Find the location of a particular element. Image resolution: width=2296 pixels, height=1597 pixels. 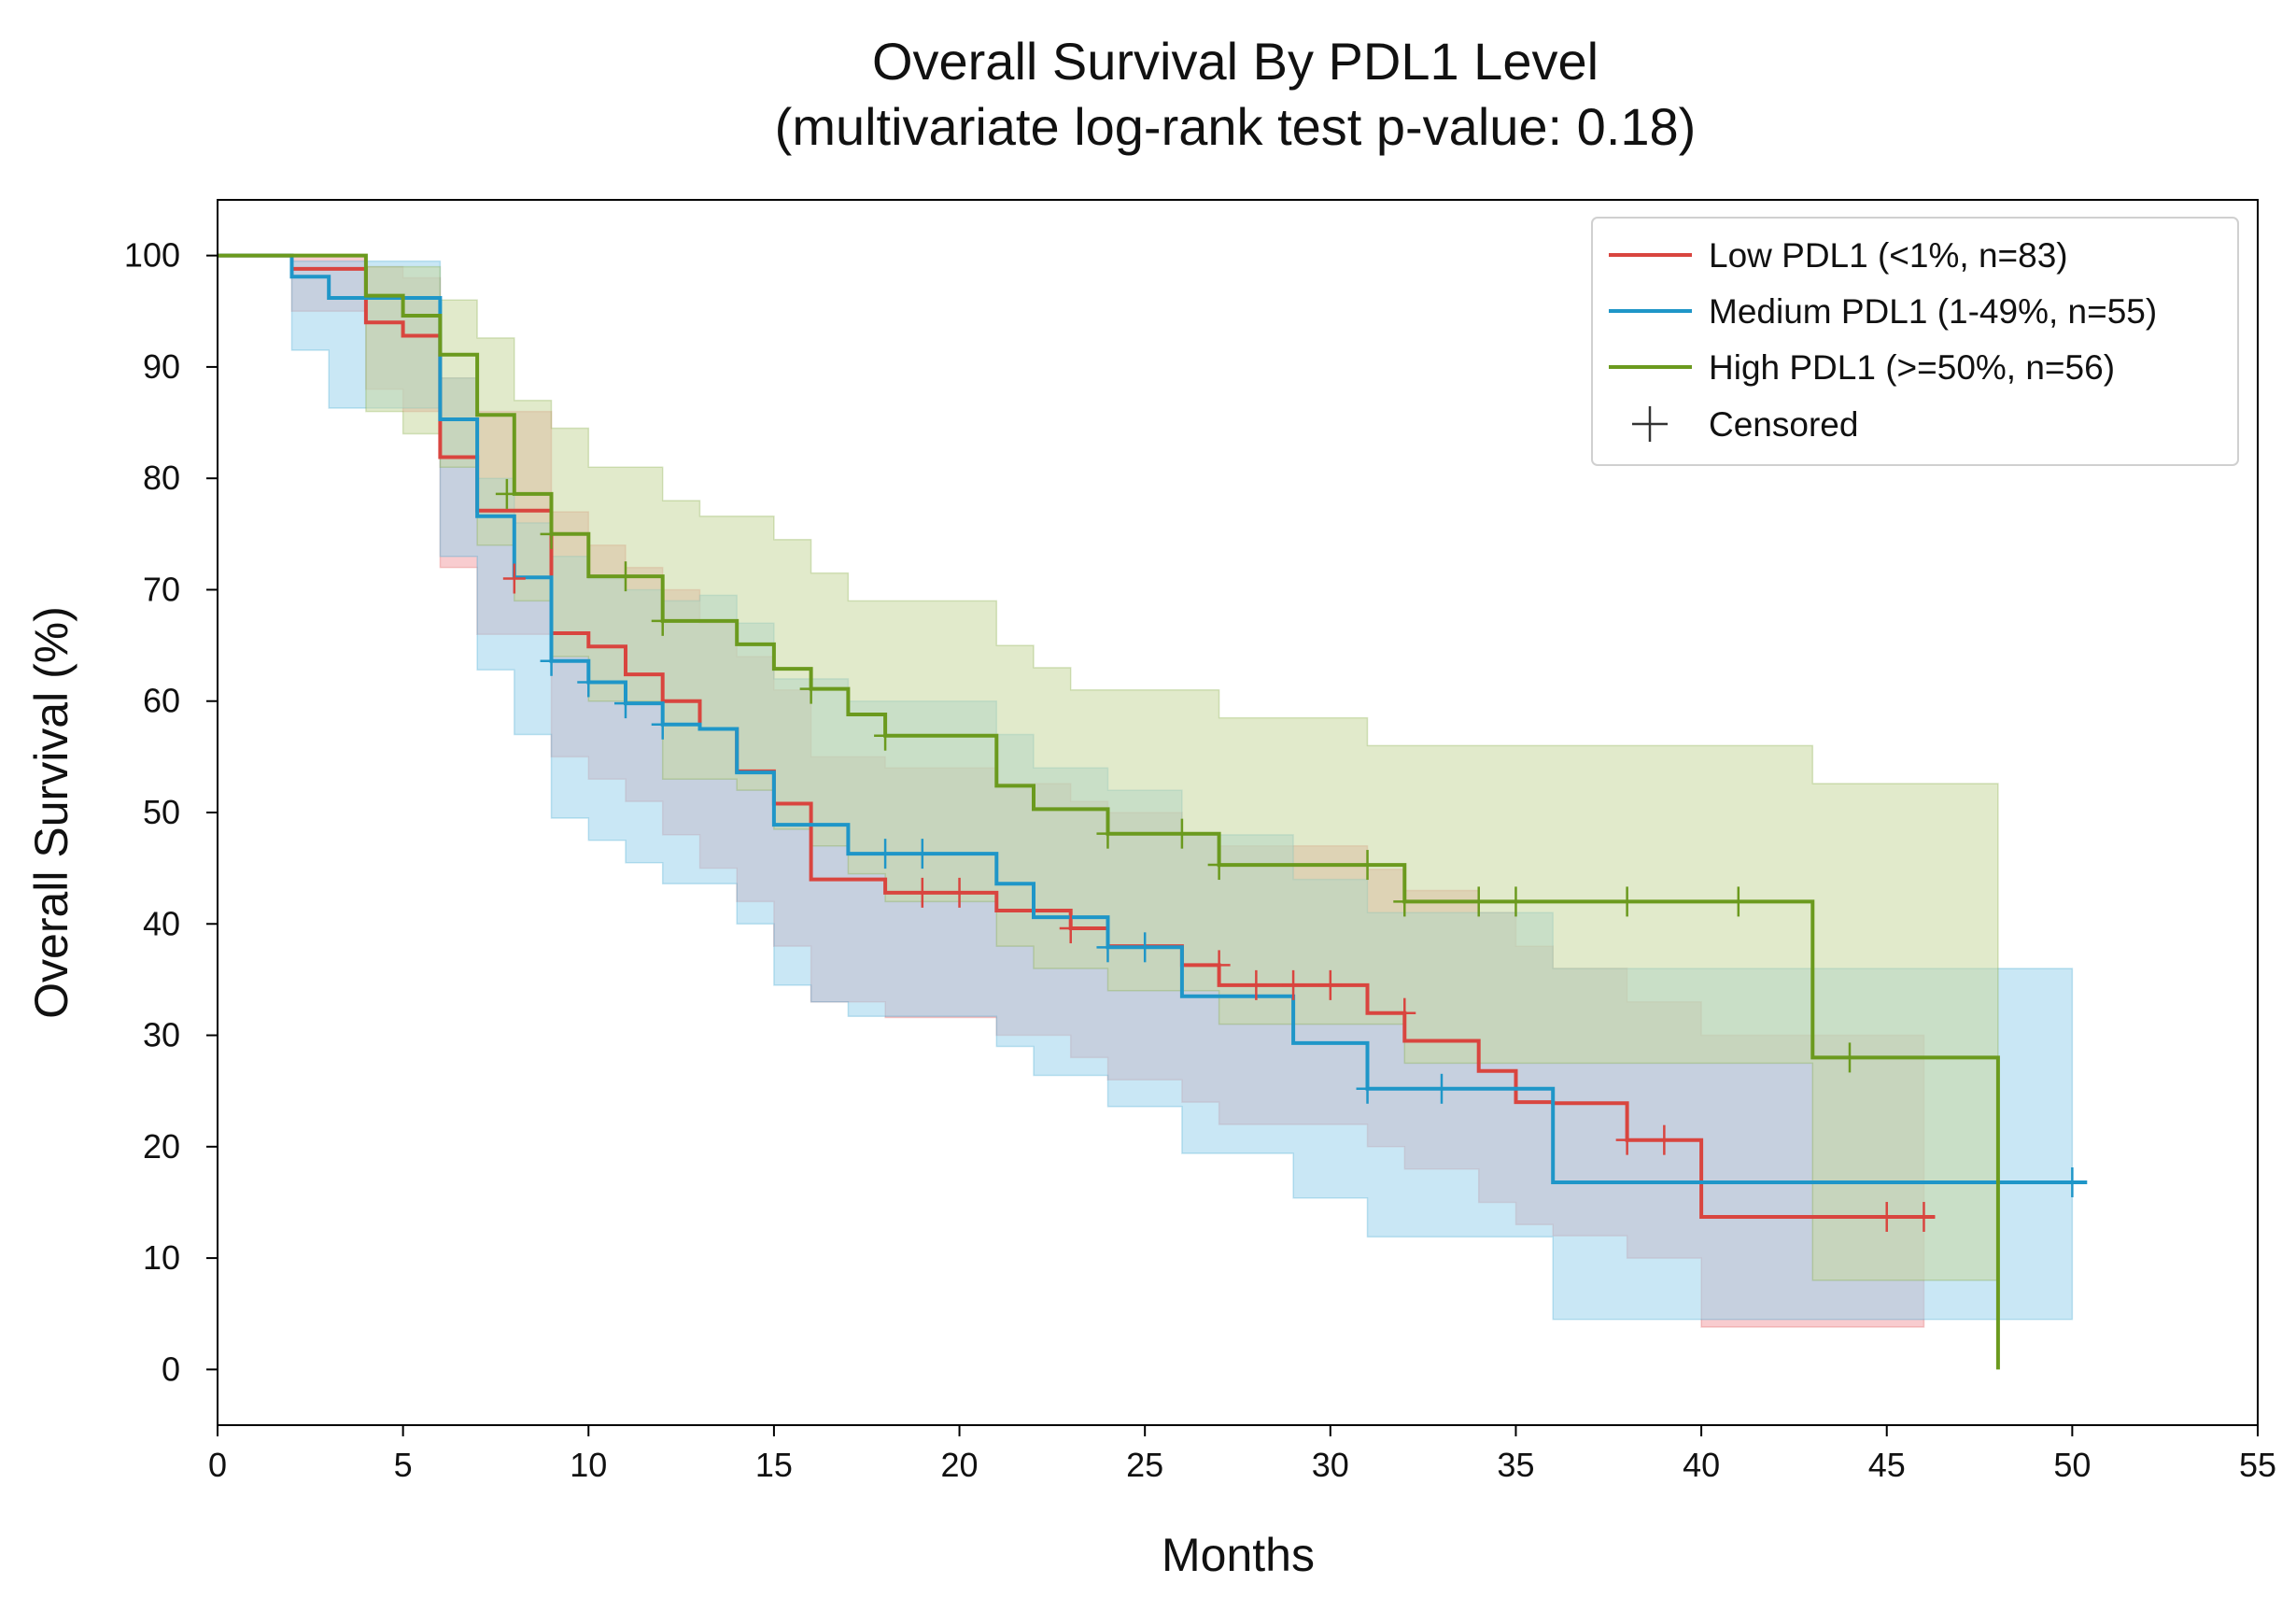

legend-box is located at coordinates (1915, 341).